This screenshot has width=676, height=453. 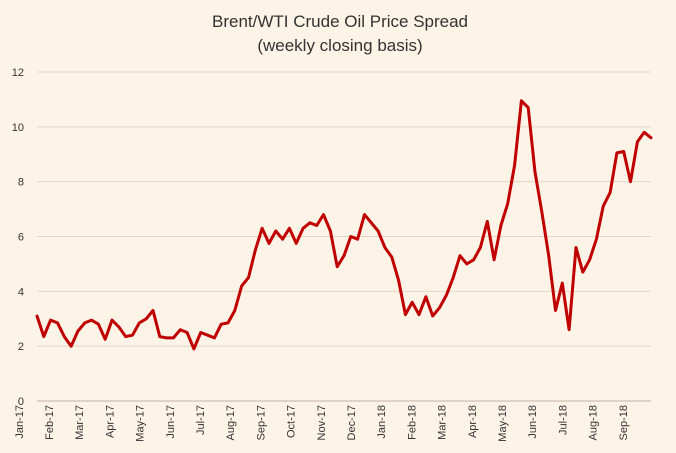 What do you see at coordinates (231, 422) in the screenshot?
I see `x-tick-label: Aug-17` at bounding box center [231, 422].